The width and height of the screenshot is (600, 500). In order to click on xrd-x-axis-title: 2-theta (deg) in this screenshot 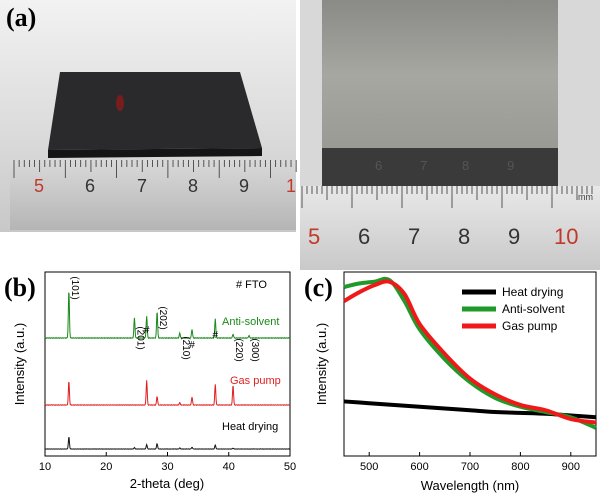, I will do `click(167, 483)`.